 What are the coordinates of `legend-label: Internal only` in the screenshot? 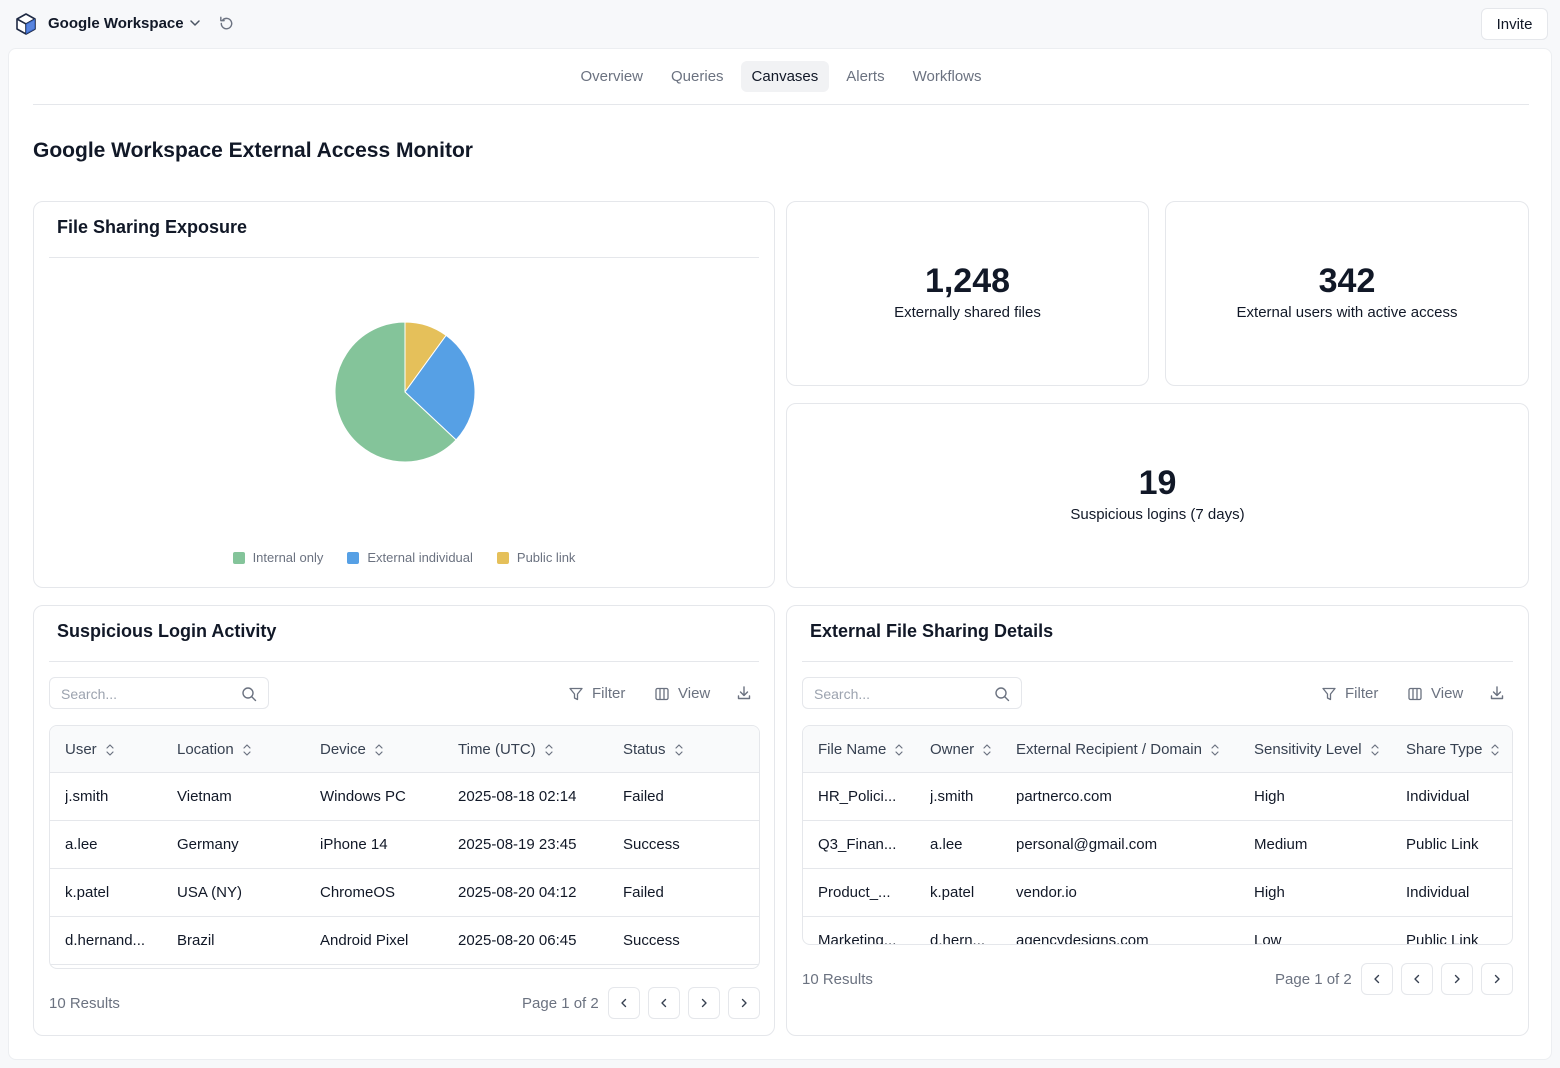 It's located at (288, 557).